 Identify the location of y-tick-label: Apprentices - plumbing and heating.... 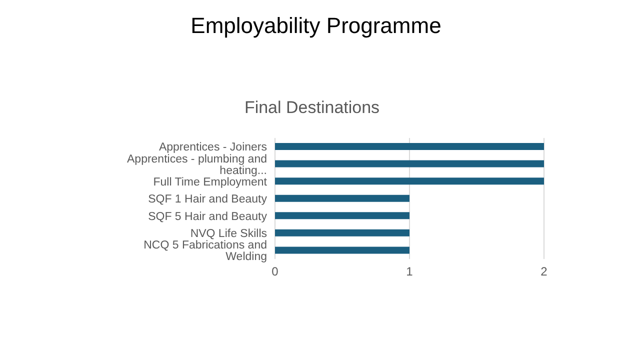
(197, 165).